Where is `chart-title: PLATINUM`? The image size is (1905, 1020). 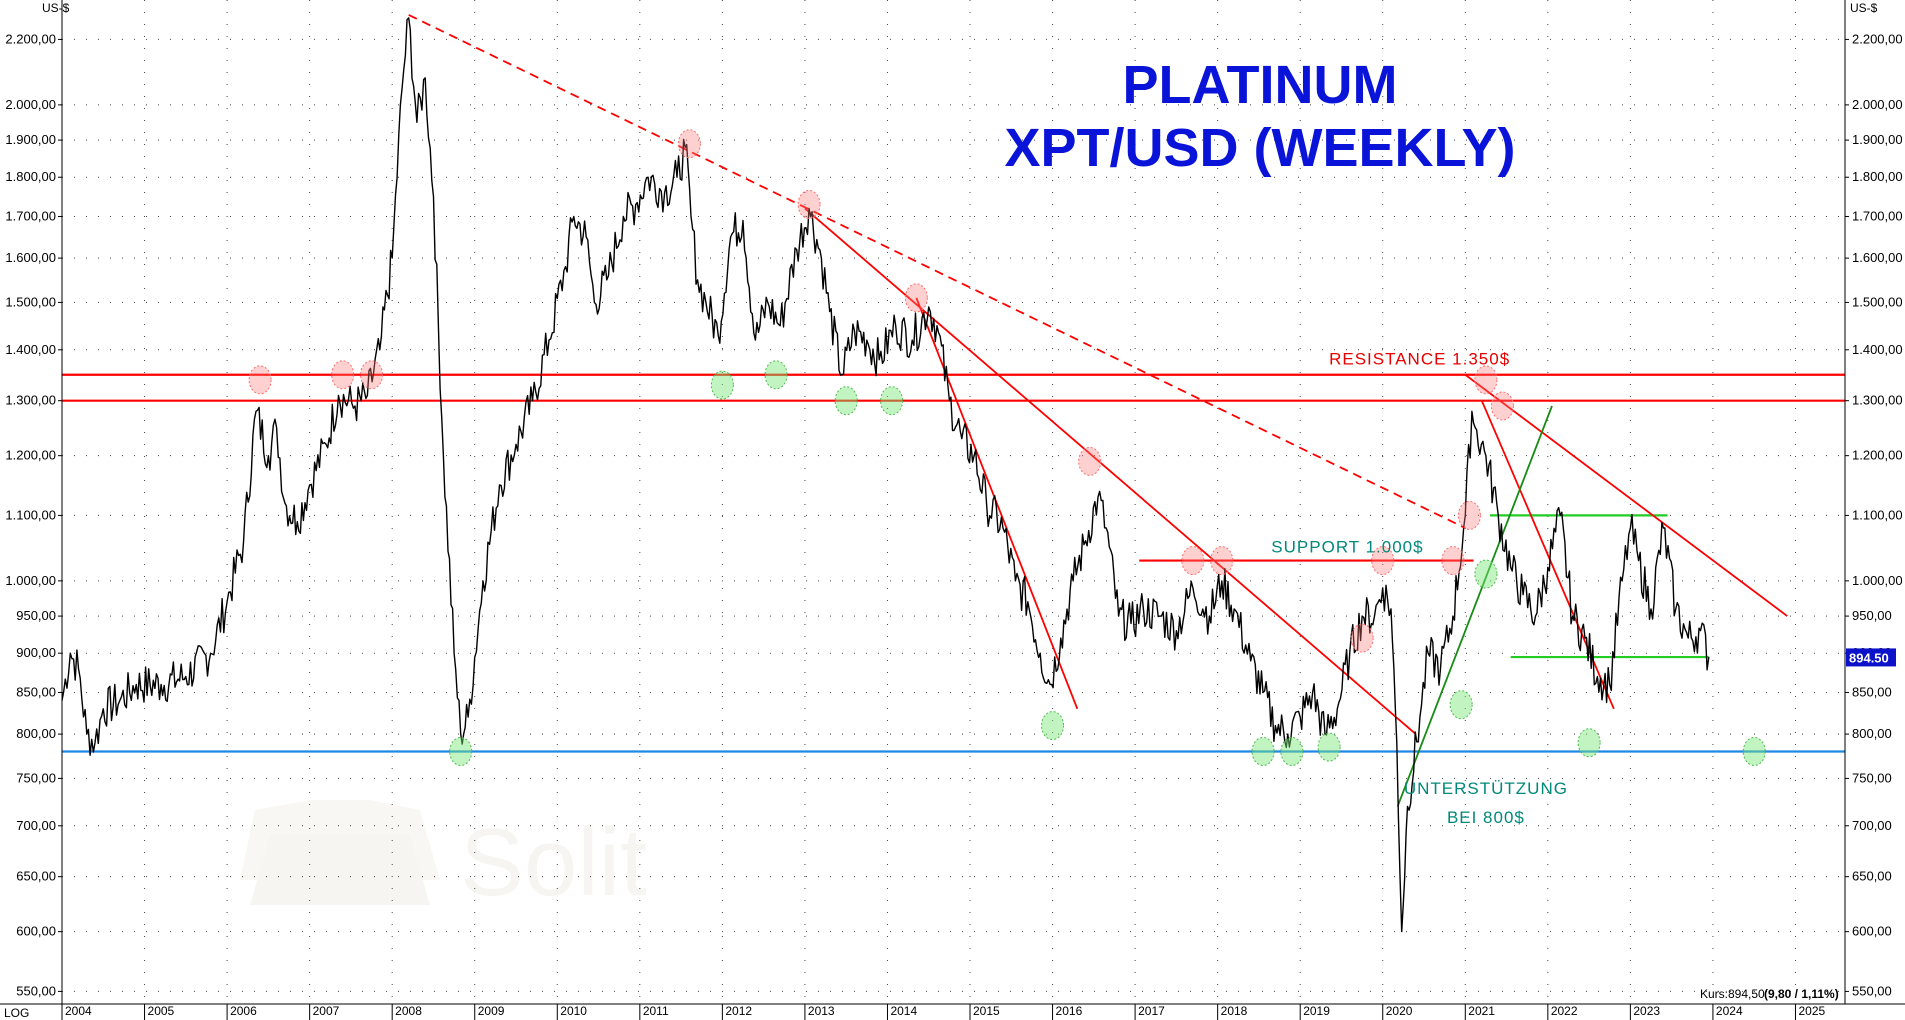
chart-title: PLATINUM is located at coordinates (1260, 85).